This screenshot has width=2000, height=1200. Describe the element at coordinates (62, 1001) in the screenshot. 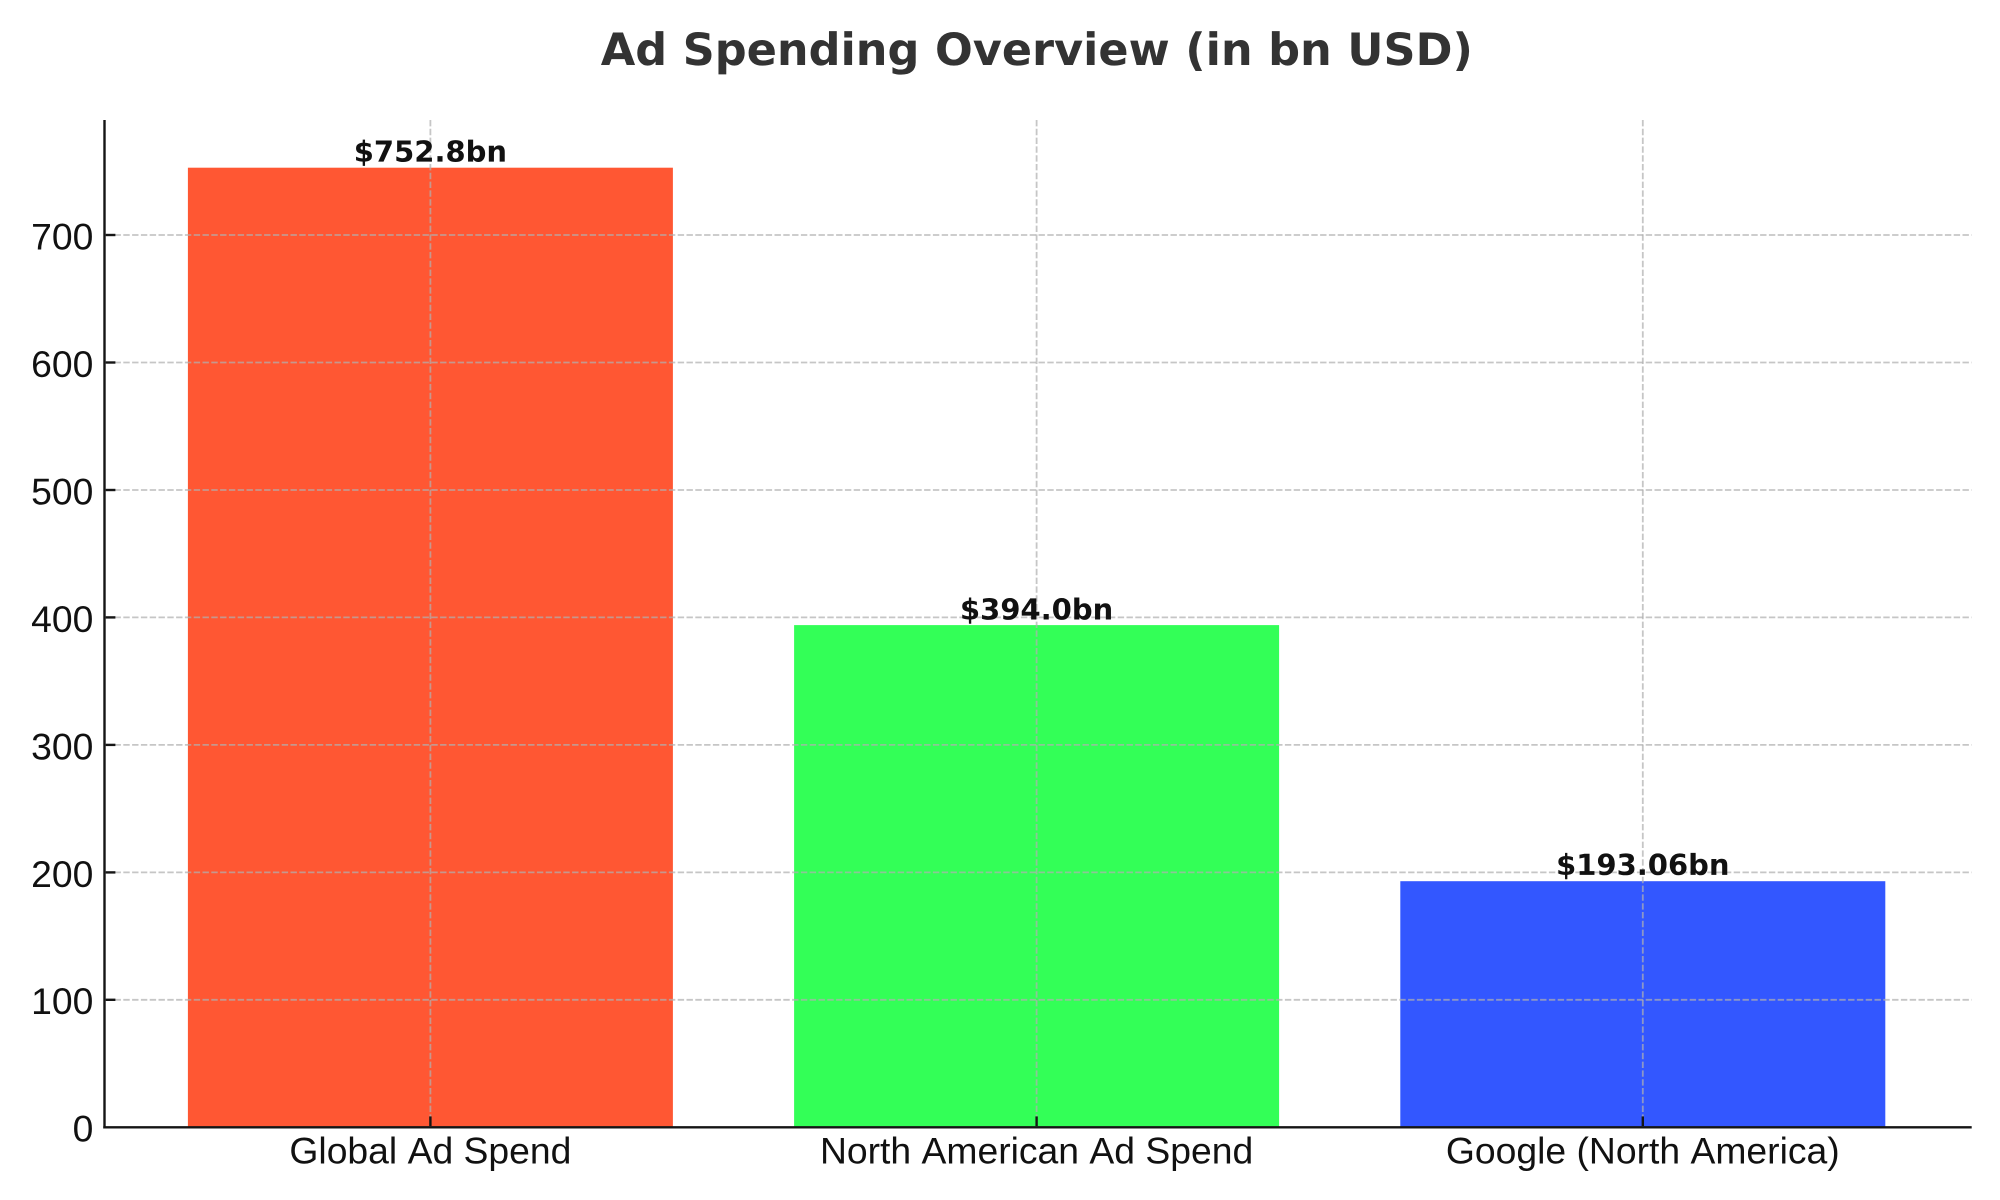

I see `svg-text: 100` at that location.